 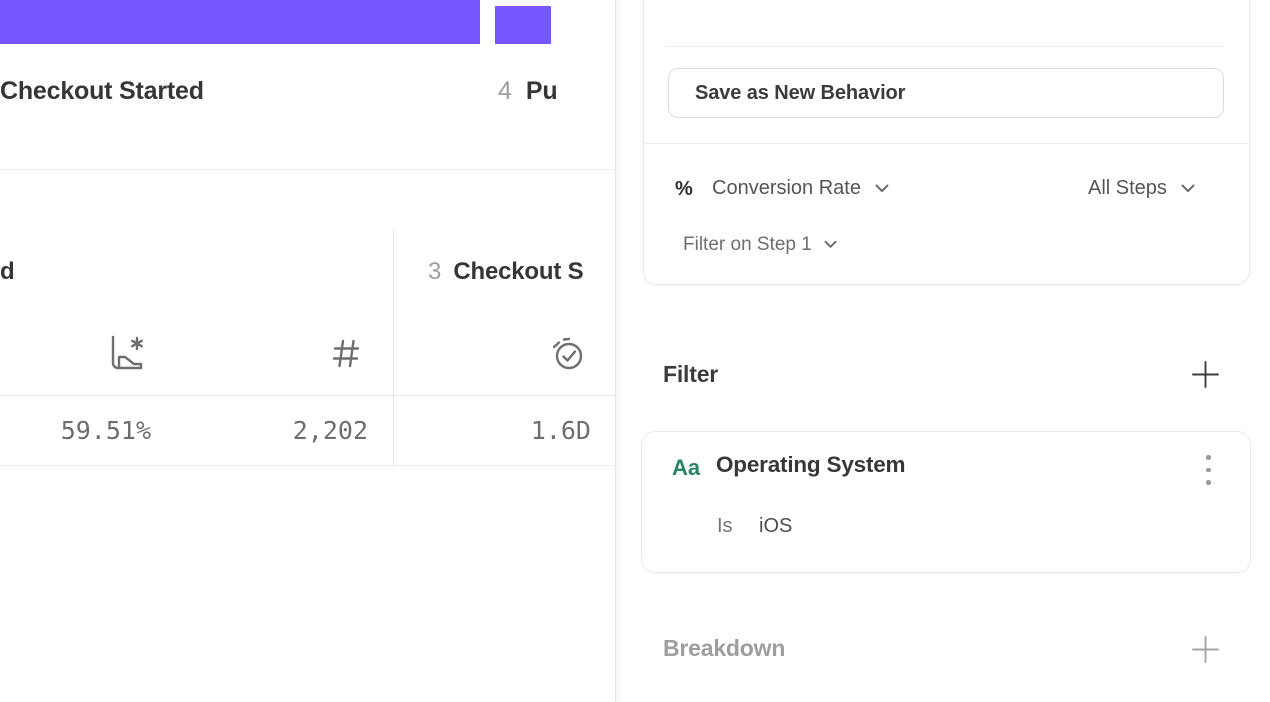 What do you see at coordinates (811, 464) in the screenshot?
I see `filter-property-name: Operating System` at bounding box center [811, 464].